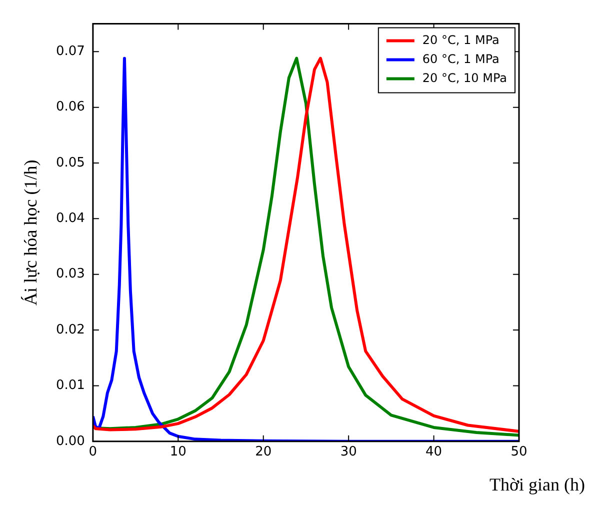 The width and height of the screenshot is (597, 505). Describe the element at coordinates (178, 452) in the screenshot. I see `x-tick-label: 10` at that location.